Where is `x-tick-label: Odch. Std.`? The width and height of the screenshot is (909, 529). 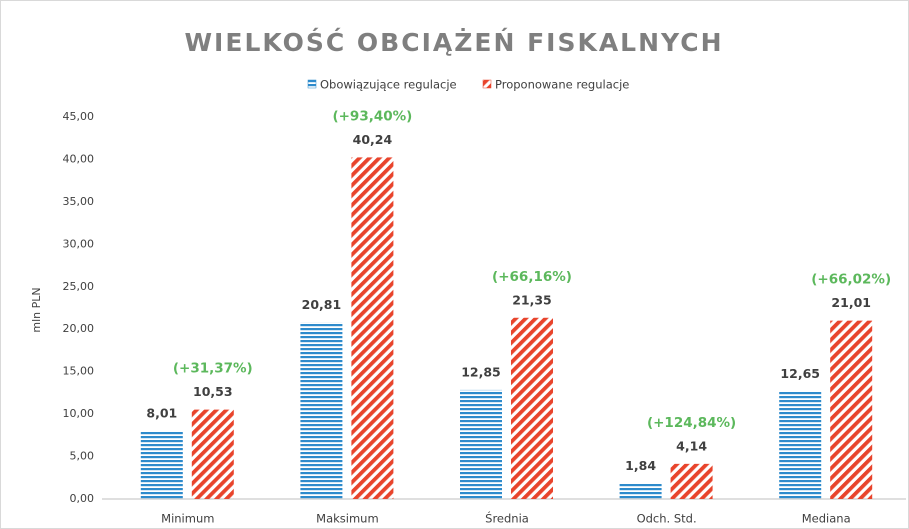
x-tick-label: Odch. Std. is located at coordinates (667, 519).